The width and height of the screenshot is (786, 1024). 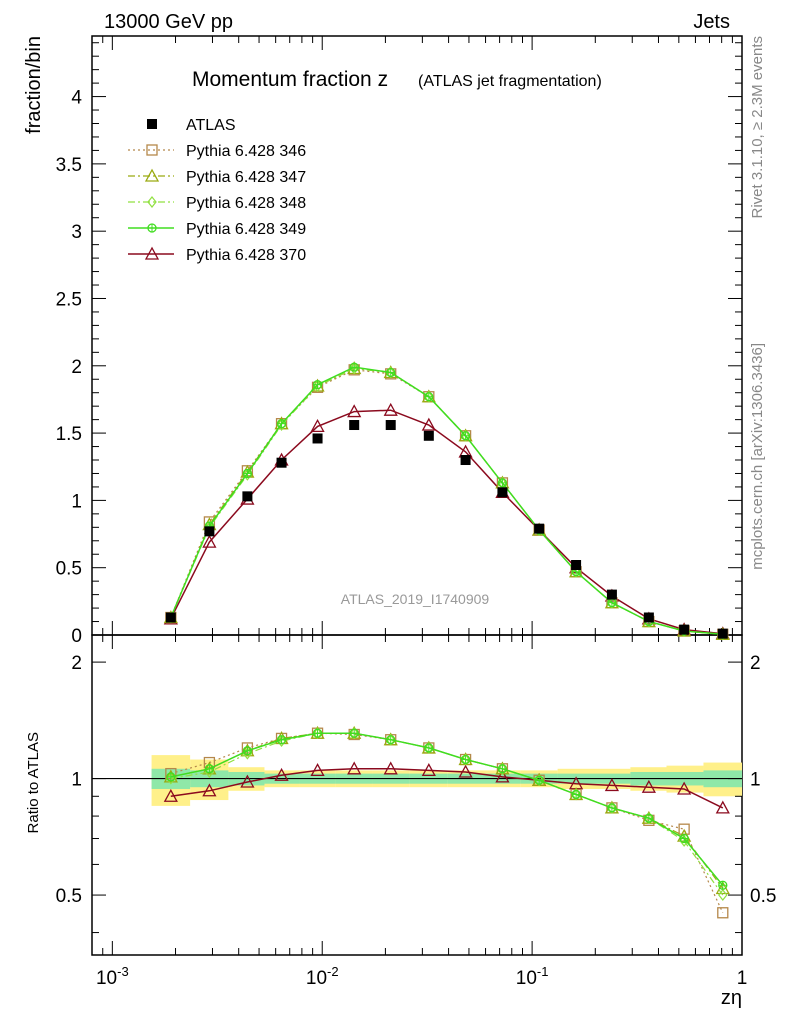 I want to click on ratio-y-axis-label: Ratio to ATLAS, so click(x=33, y=782).